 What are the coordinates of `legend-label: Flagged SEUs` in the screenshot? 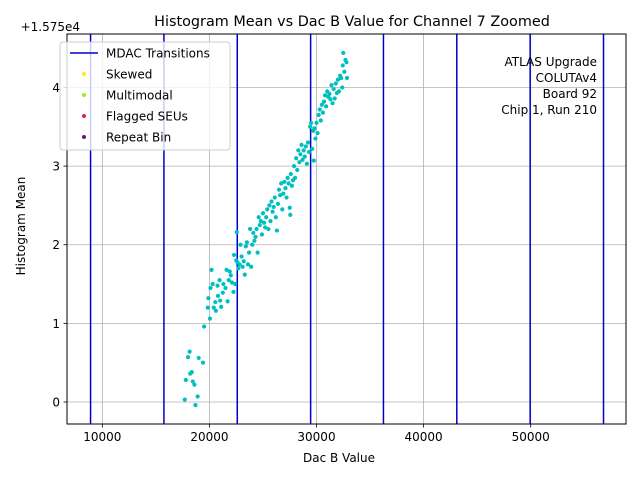 It's located at (147, 117).